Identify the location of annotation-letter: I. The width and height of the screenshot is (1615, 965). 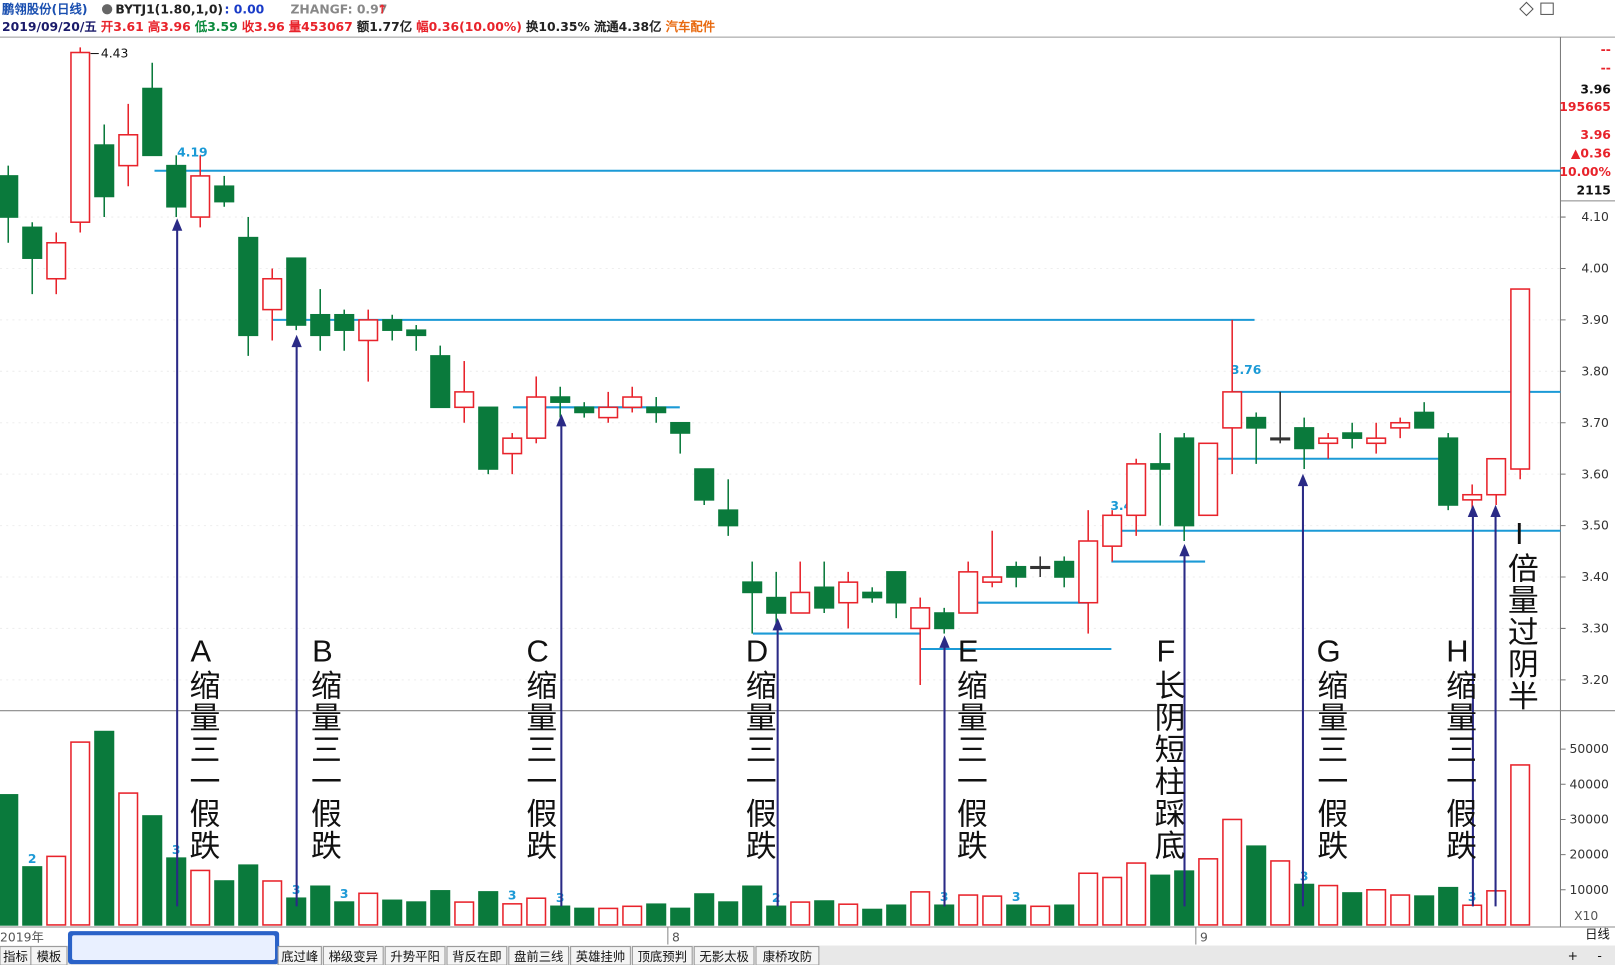
(1519, 534).